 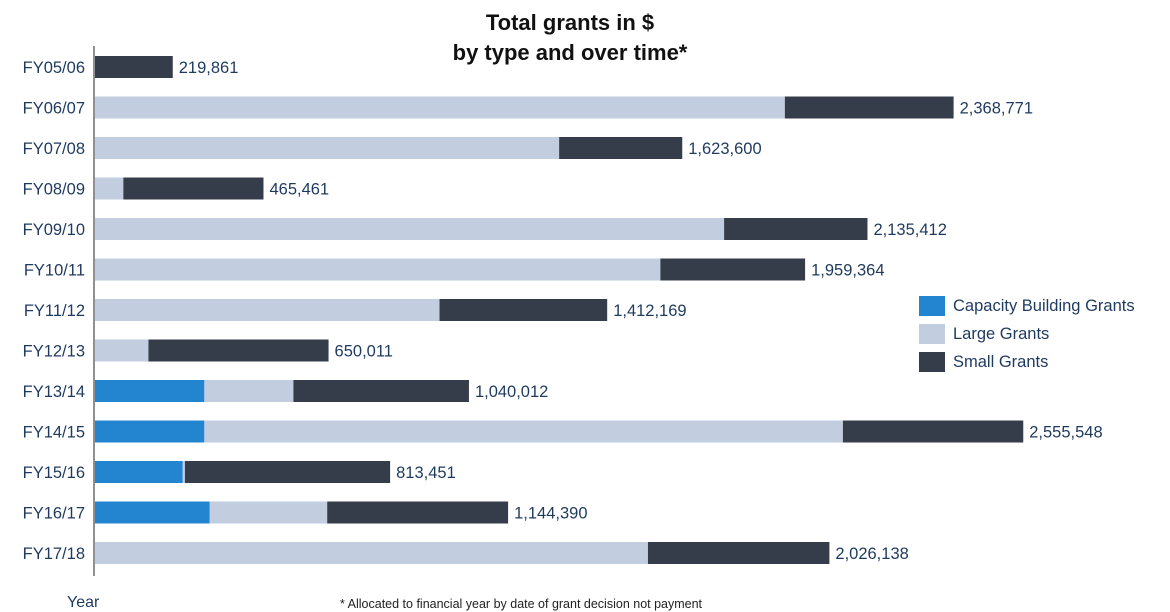 What do you see at coordinates (649, 311) in the screenshot?
I see `bar-total-label: 1,412,169` at bounding box center [649, 311].